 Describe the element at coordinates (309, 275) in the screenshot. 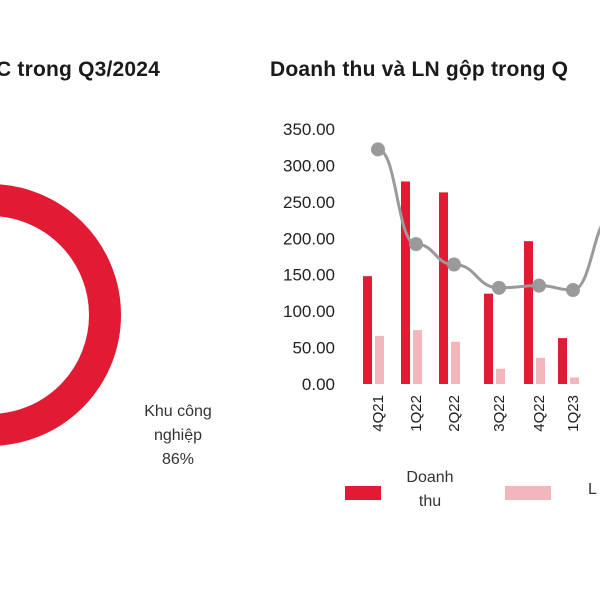

I see `y-tick-label: 150.00` at that location.